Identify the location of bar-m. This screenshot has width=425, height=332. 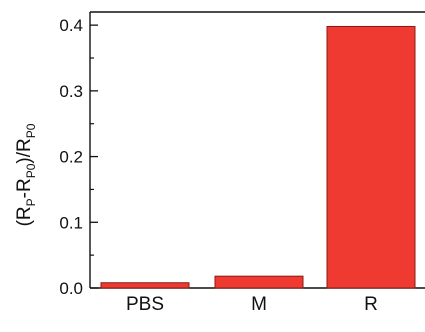
(259, 282).